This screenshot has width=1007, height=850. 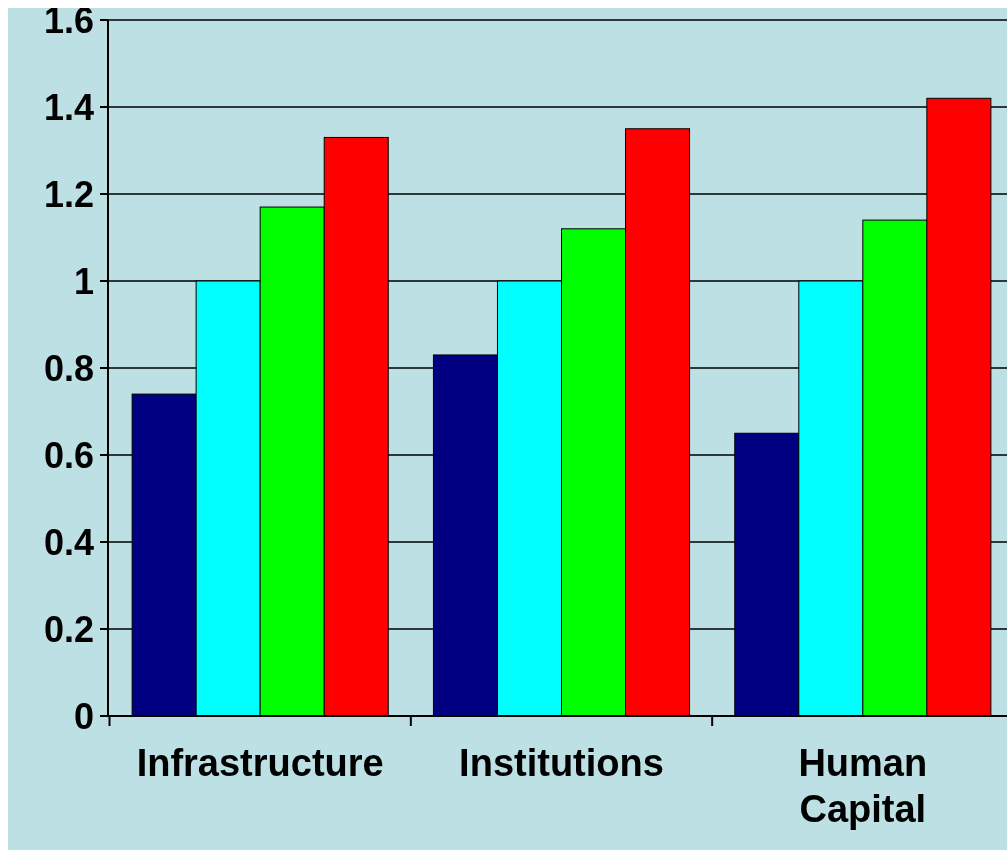 What do you see at coordinates (68, 542) in the screenshot?
I see `y-tick-label: 0.4` at bounding box center [68, 542].